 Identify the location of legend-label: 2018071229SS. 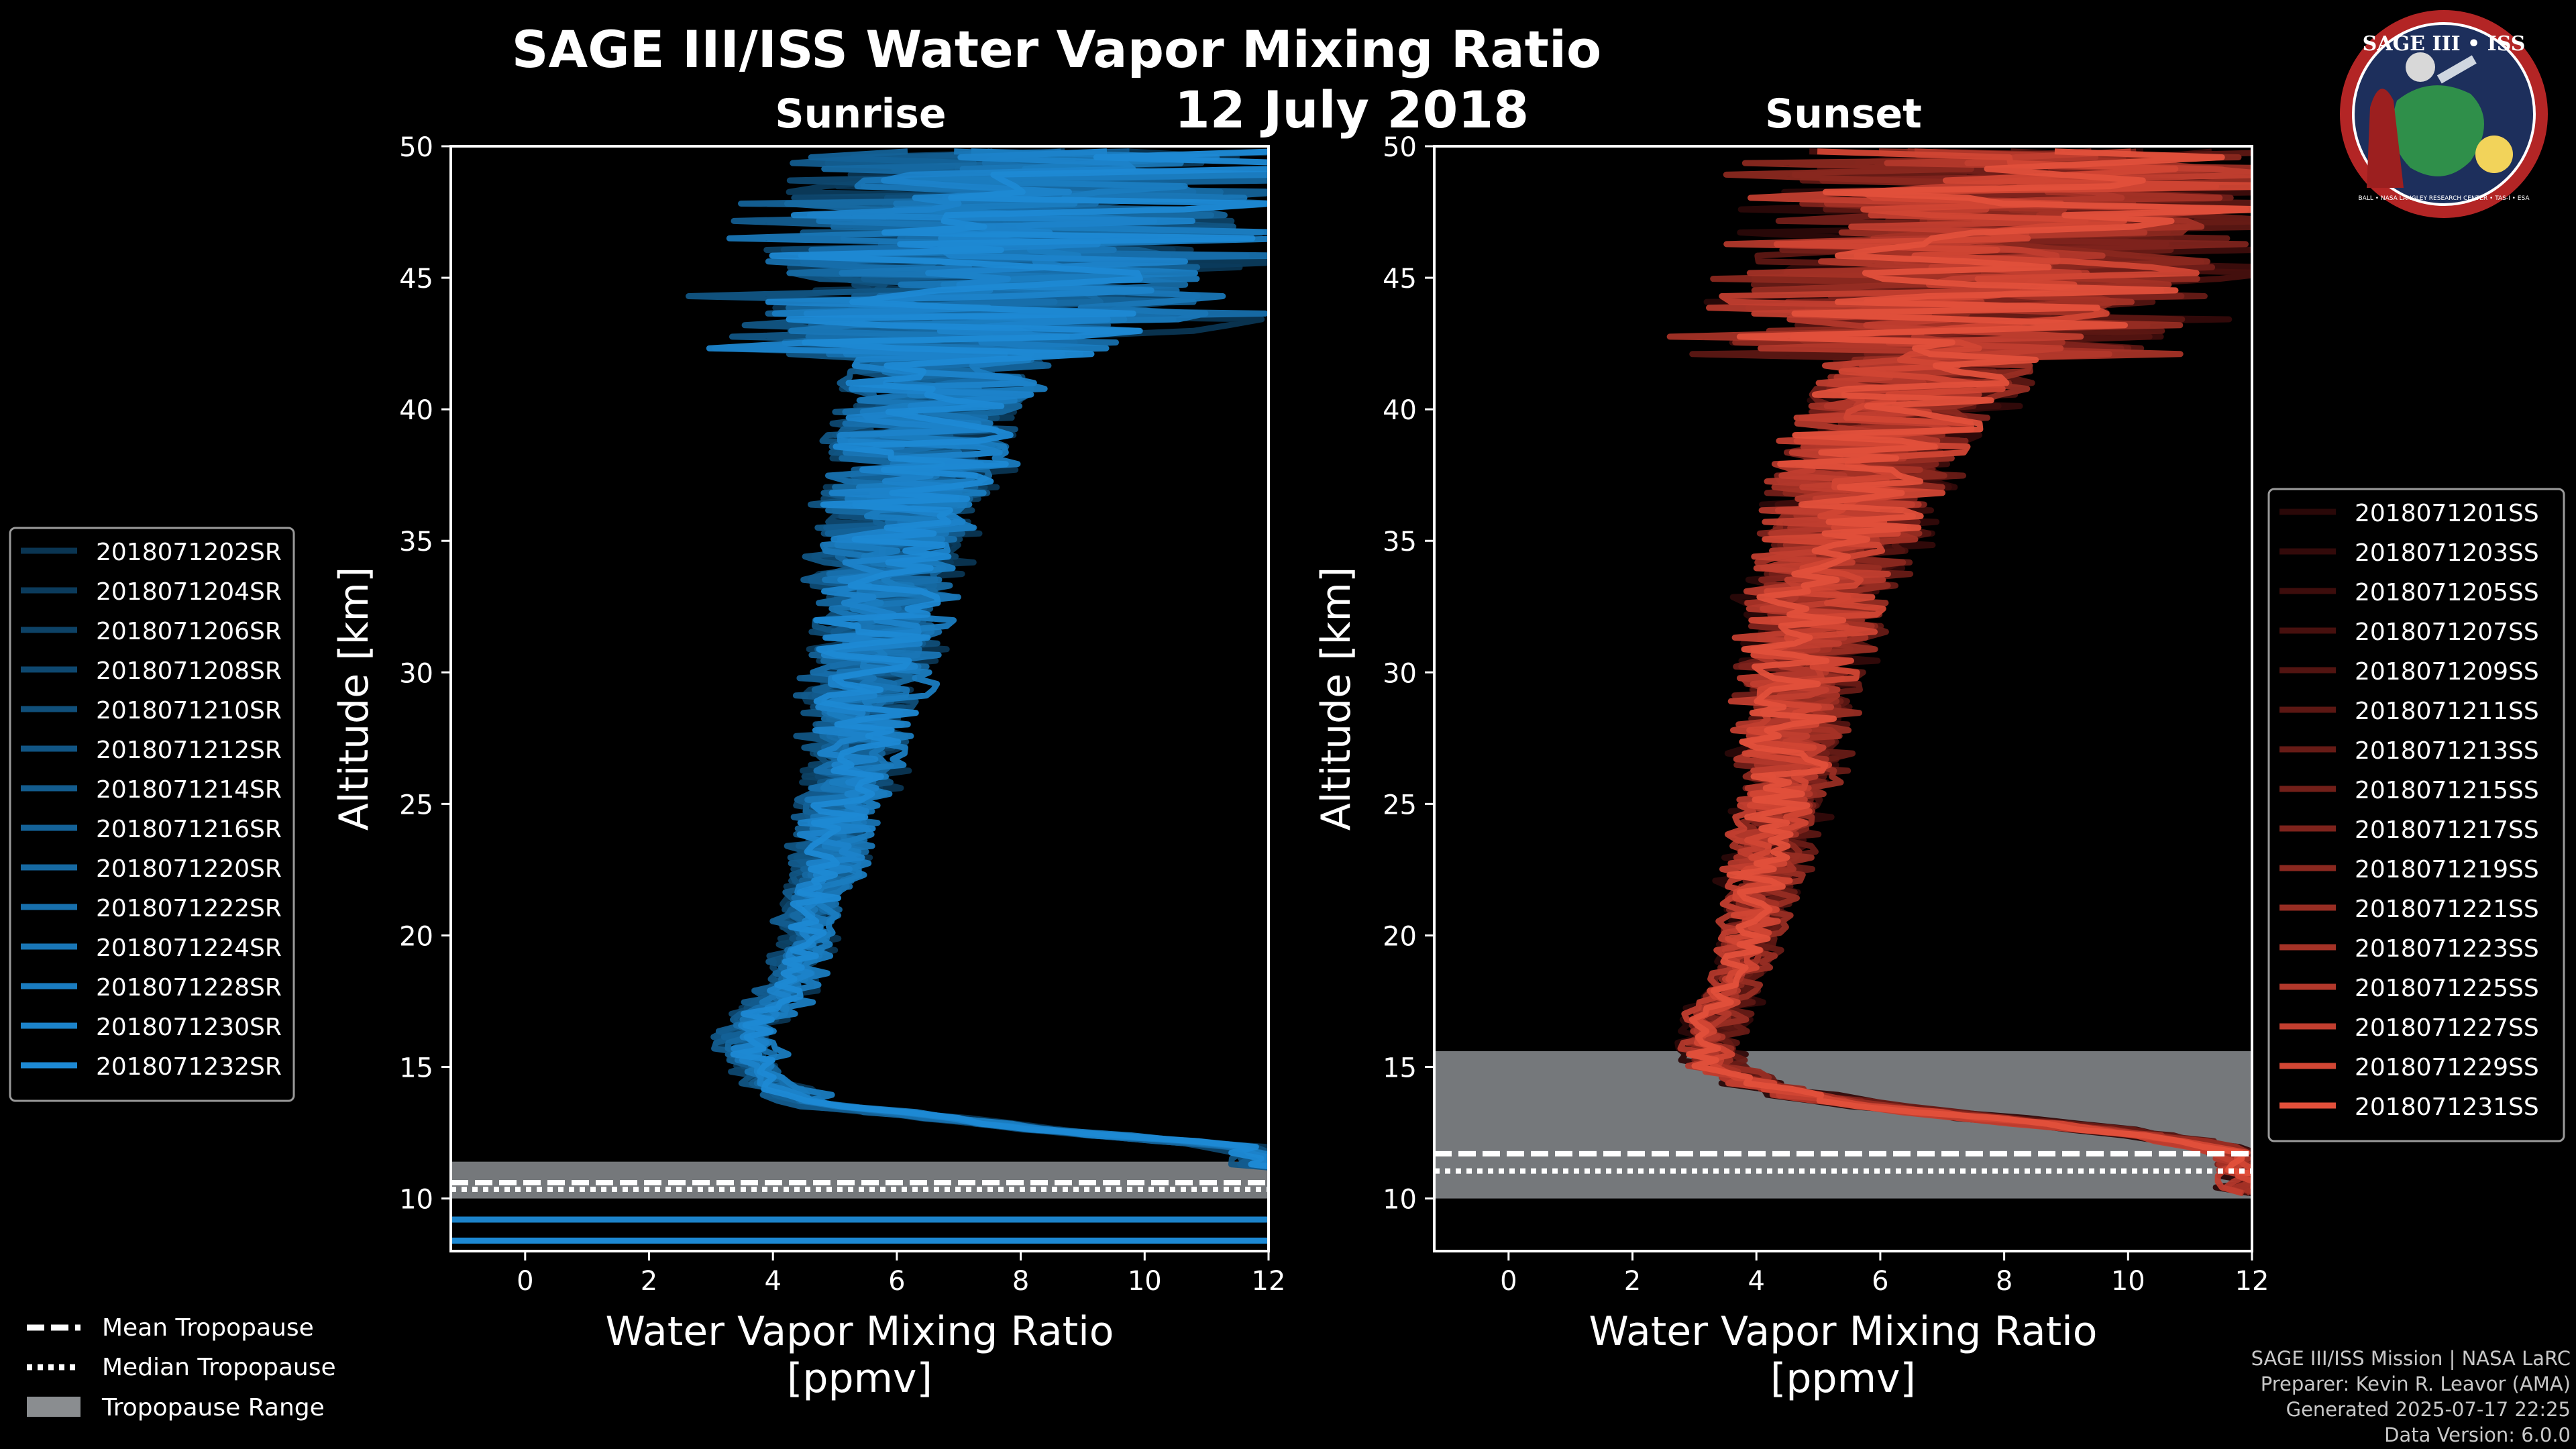
(2447, 1067).